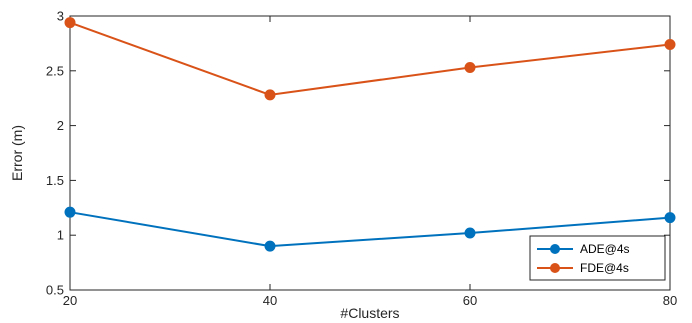  Describe the element at coordinates (55, 180) in the screenshot. I see `y-tick-label: 1.5` at that location.